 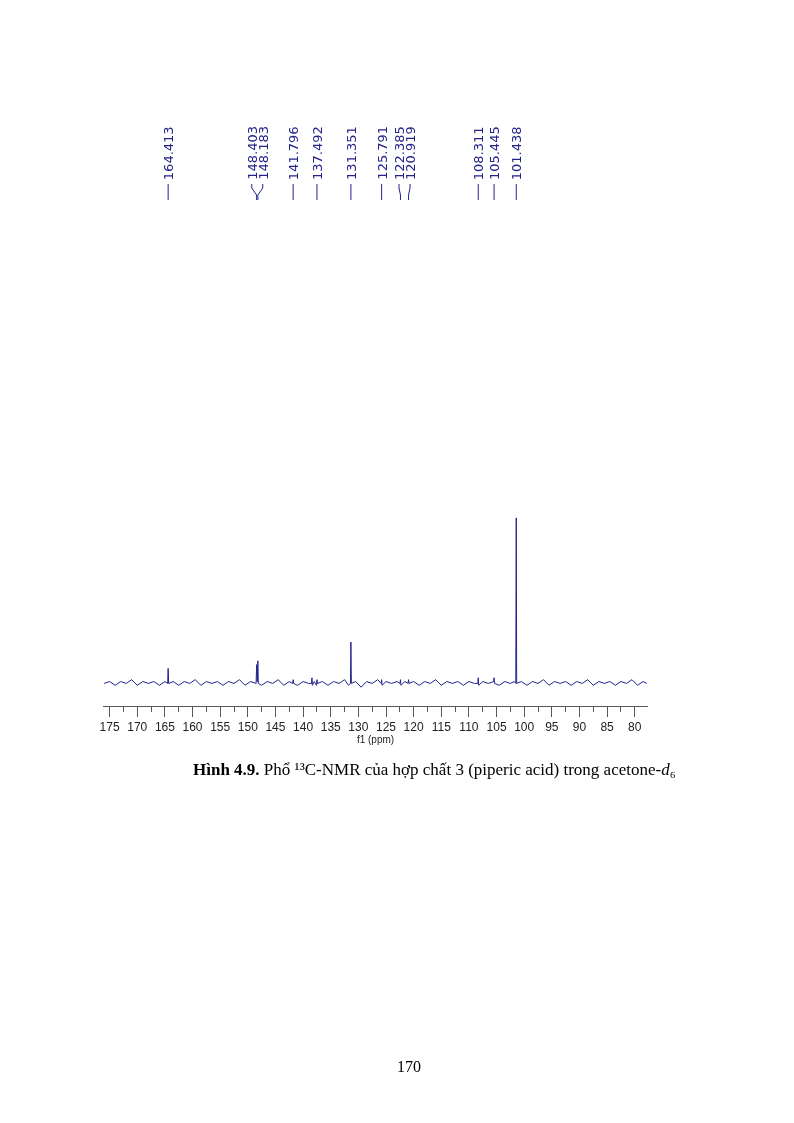 I want to click on x-tick-label: 95, so click(x=552, y=727).